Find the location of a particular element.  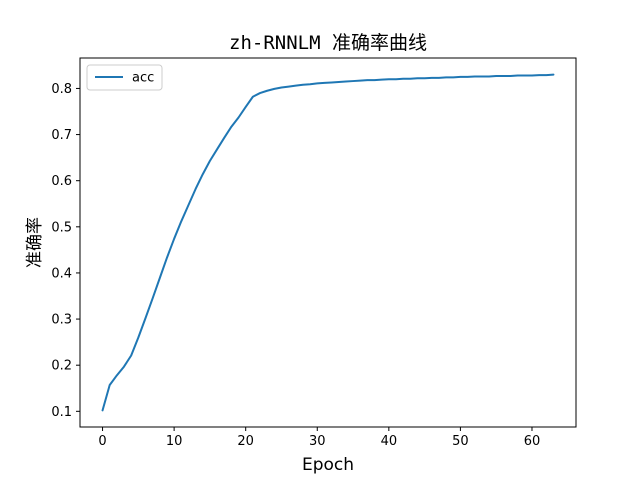

legend-box is located at coordinates (124, 77).